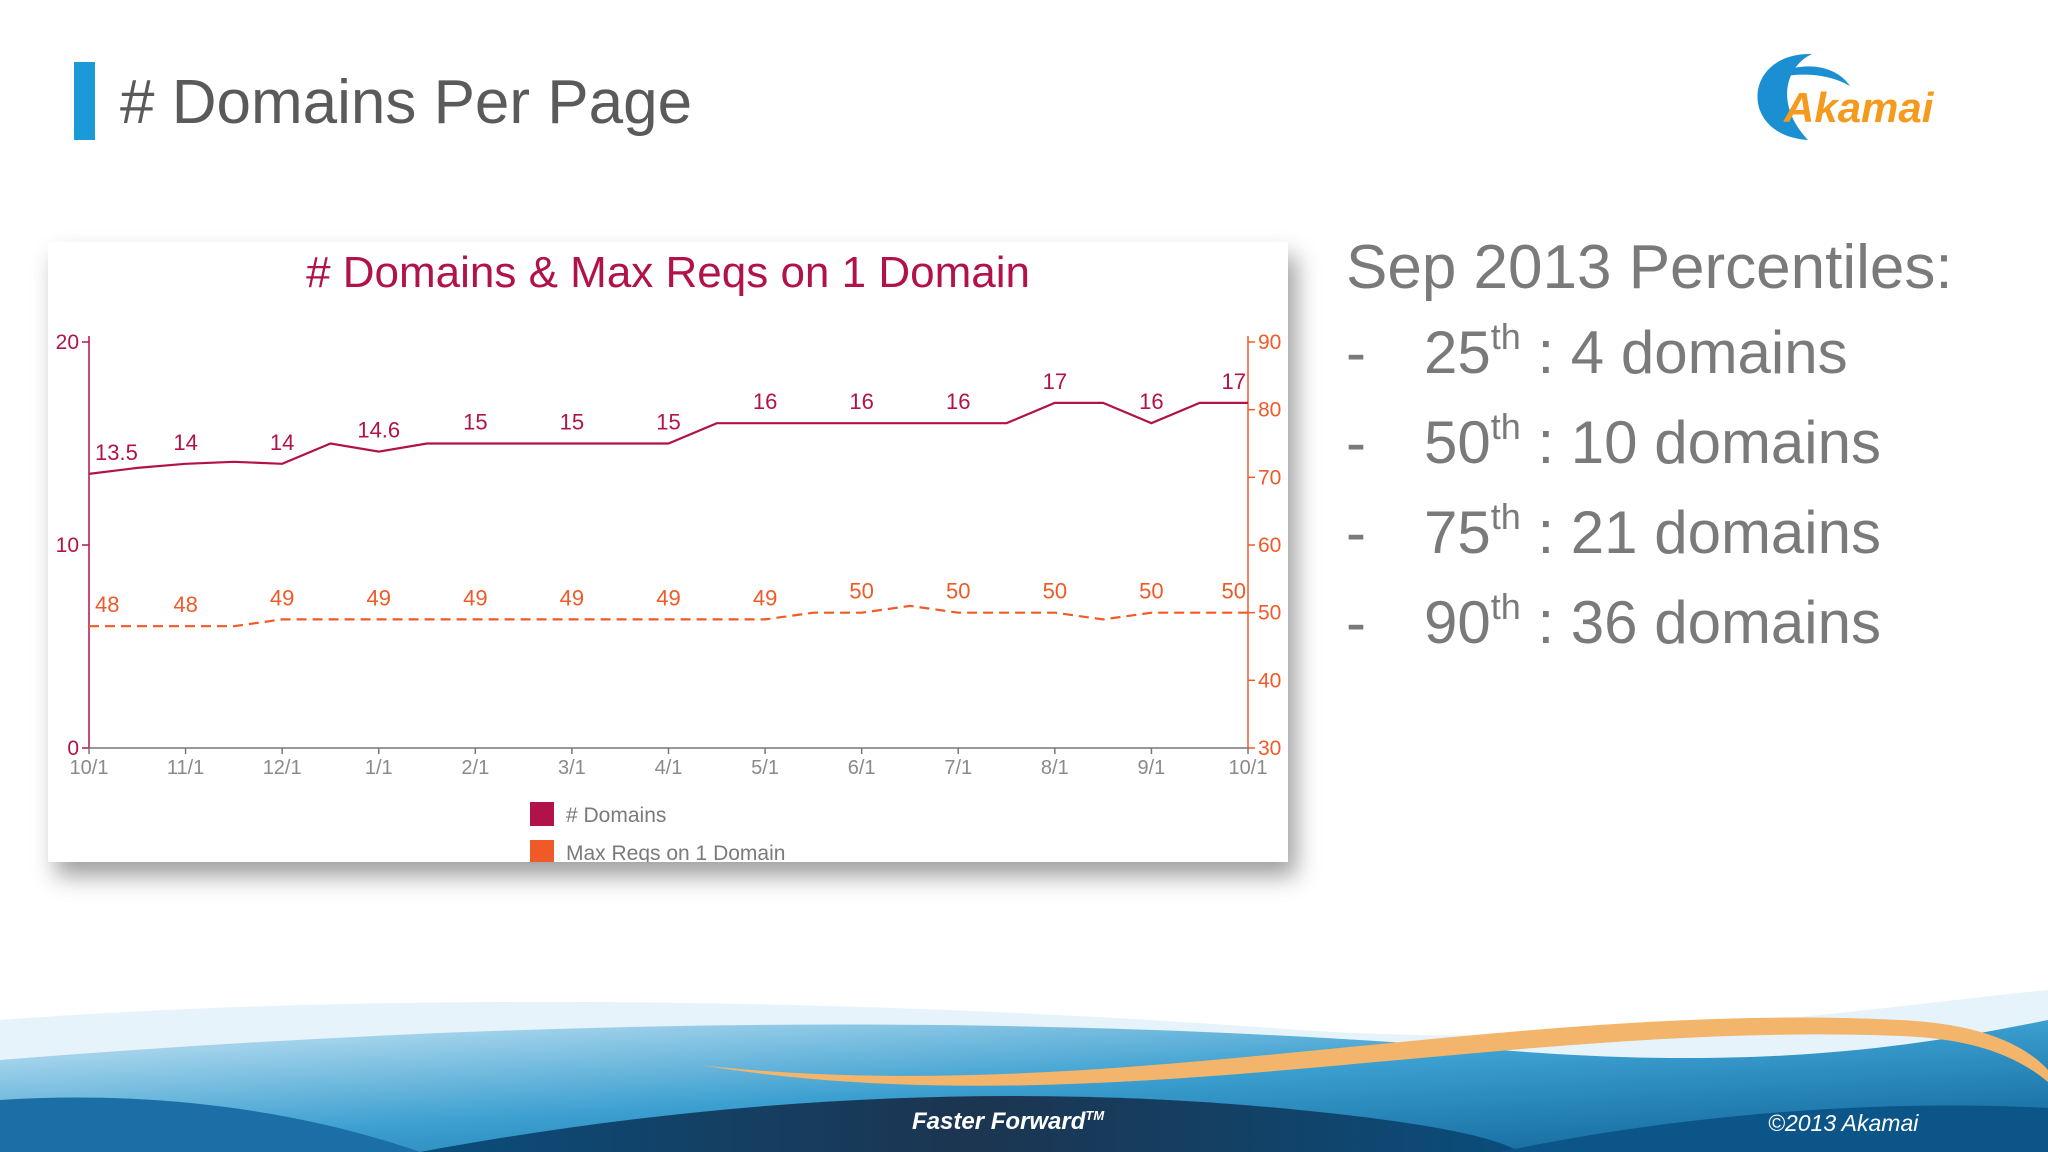 The image size is (2048, 1152). Describe the element at coordinates (1700, 442) in the screenshot. I see `percentile-value: : 10 domains` at that location.